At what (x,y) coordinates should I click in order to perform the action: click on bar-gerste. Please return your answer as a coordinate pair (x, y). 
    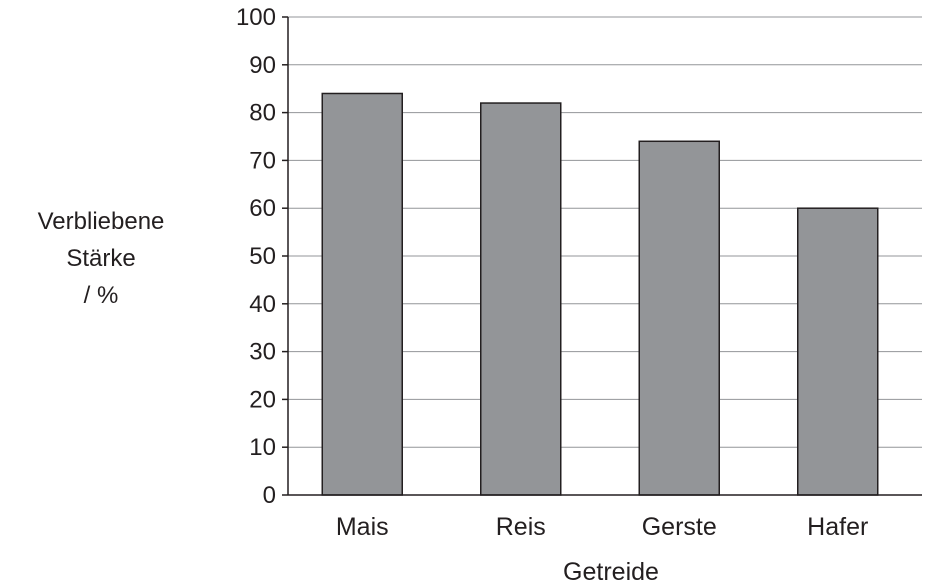
    Looking at the image, I should click on (679, 318).